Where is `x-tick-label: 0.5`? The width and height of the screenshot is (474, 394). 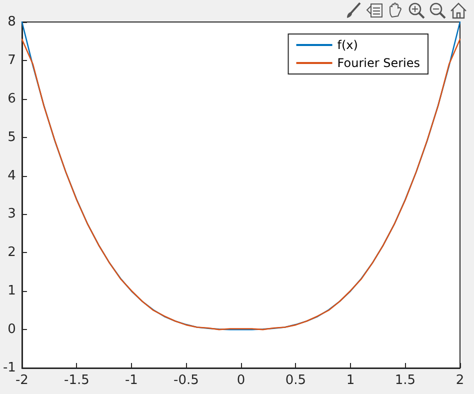 x-tick-label: 0.5 is located at coordinates (295, 380).